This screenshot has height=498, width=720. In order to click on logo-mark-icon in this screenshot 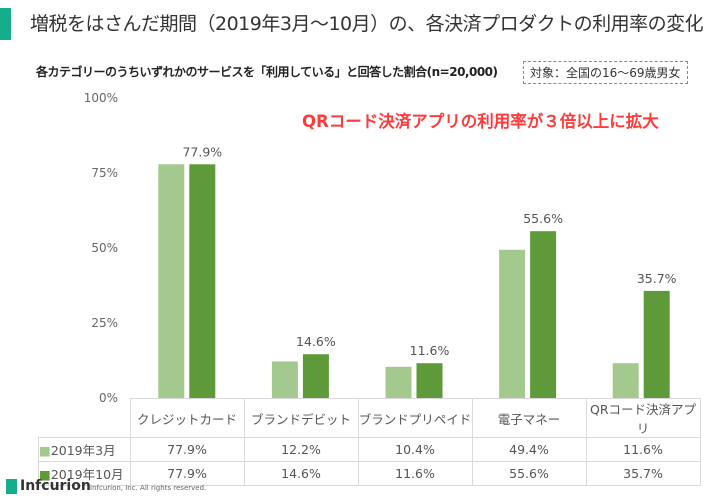, I will do `click(11, 486)`.